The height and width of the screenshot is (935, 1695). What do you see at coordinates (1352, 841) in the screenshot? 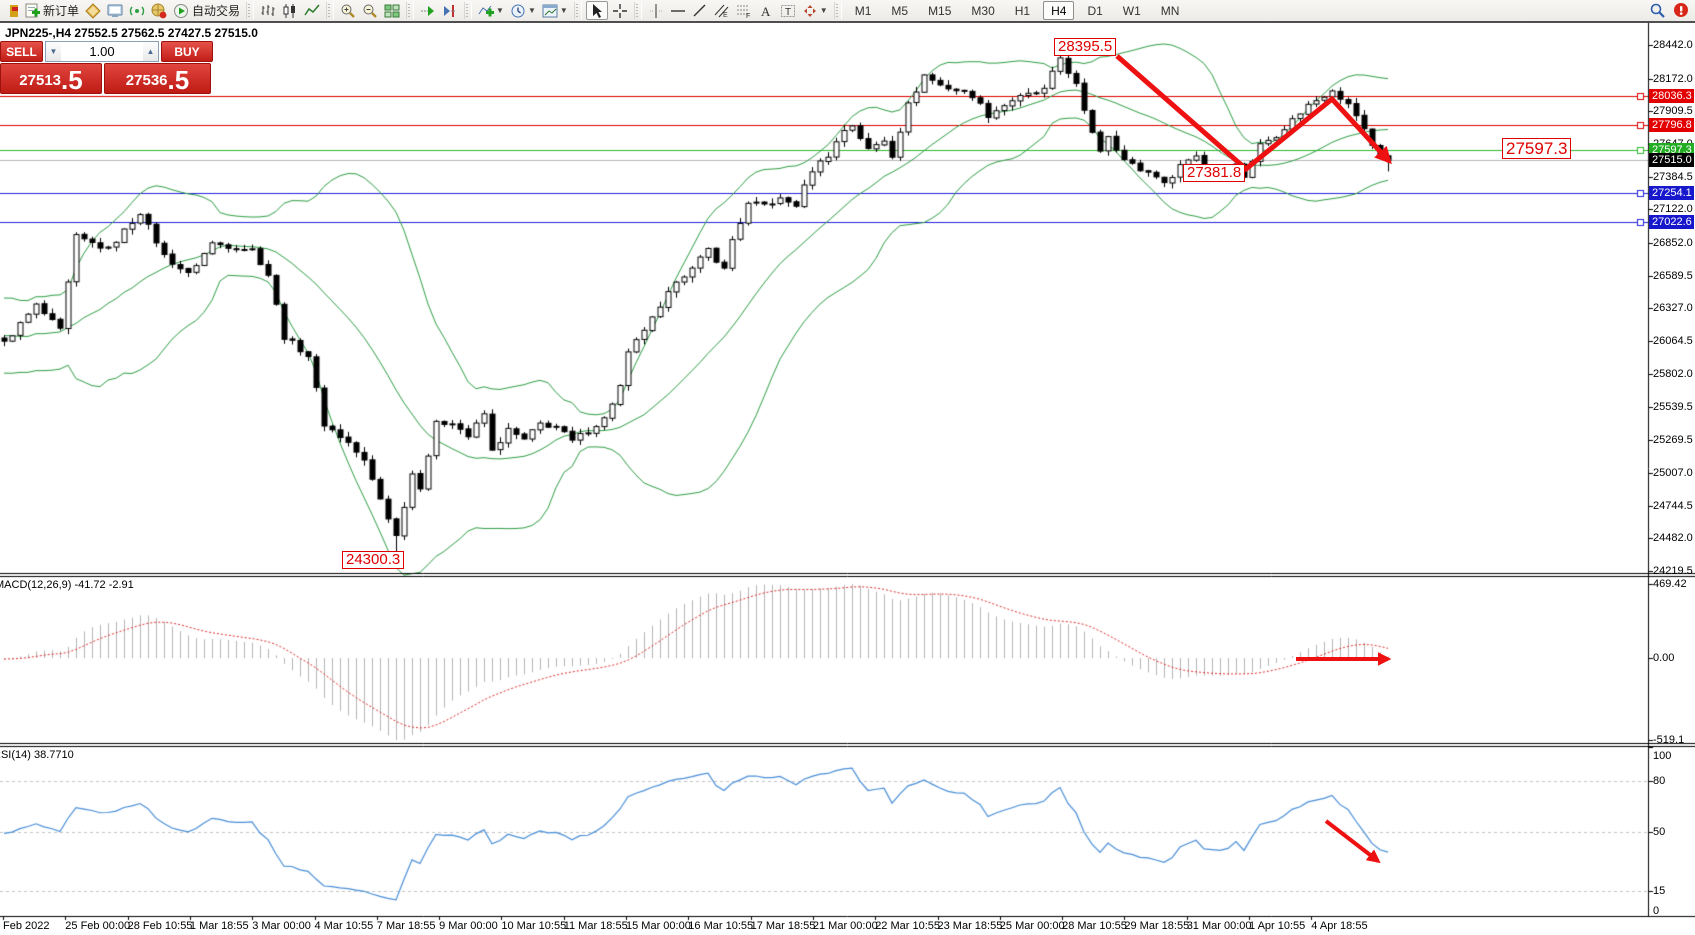
I see `rsi-down-arrow` at bounding box center [1352, 841].